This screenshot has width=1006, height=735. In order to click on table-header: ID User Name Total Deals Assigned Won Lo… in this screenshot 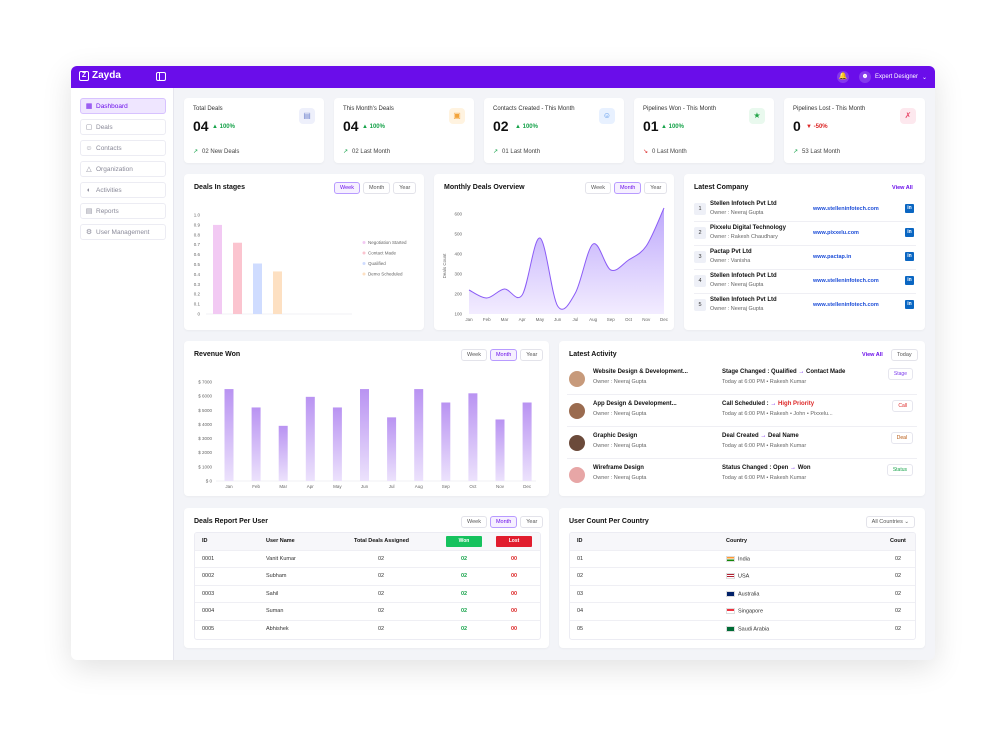, I will do `click(367, 542)`.